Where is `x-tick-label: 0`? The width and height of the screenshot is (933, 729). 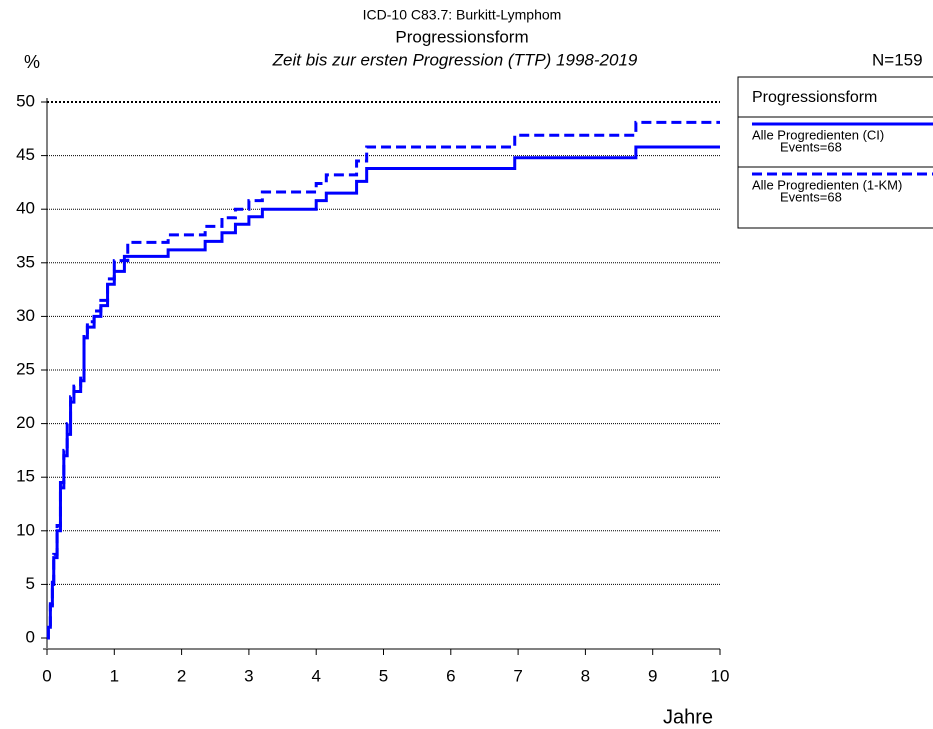
x-tick-label: 0 is located at coordinates (46, 675).